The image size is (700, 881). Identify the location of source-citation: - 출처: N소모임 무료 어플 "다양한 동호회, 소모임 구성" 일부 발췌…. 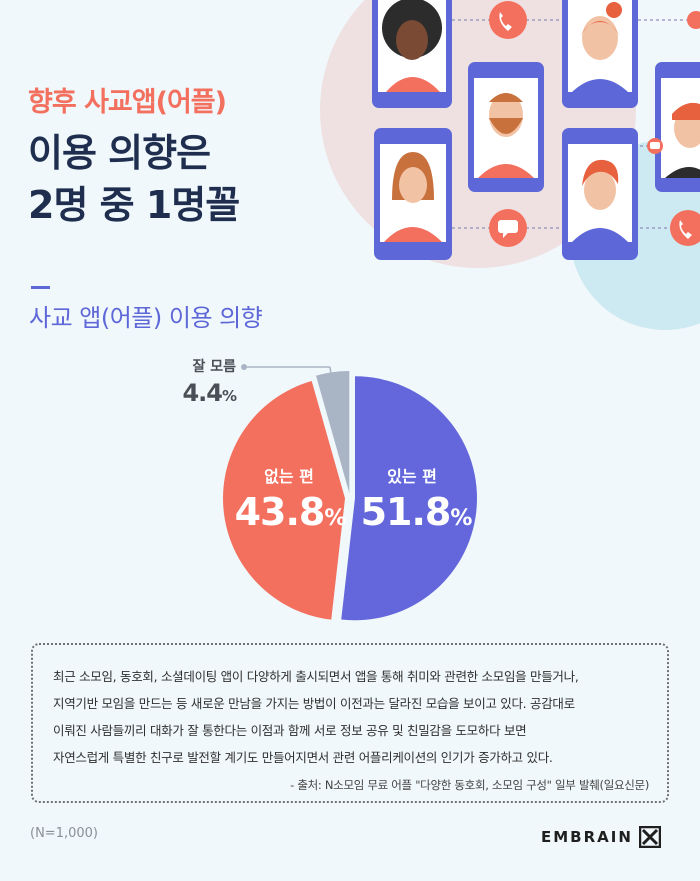
(469, 785).